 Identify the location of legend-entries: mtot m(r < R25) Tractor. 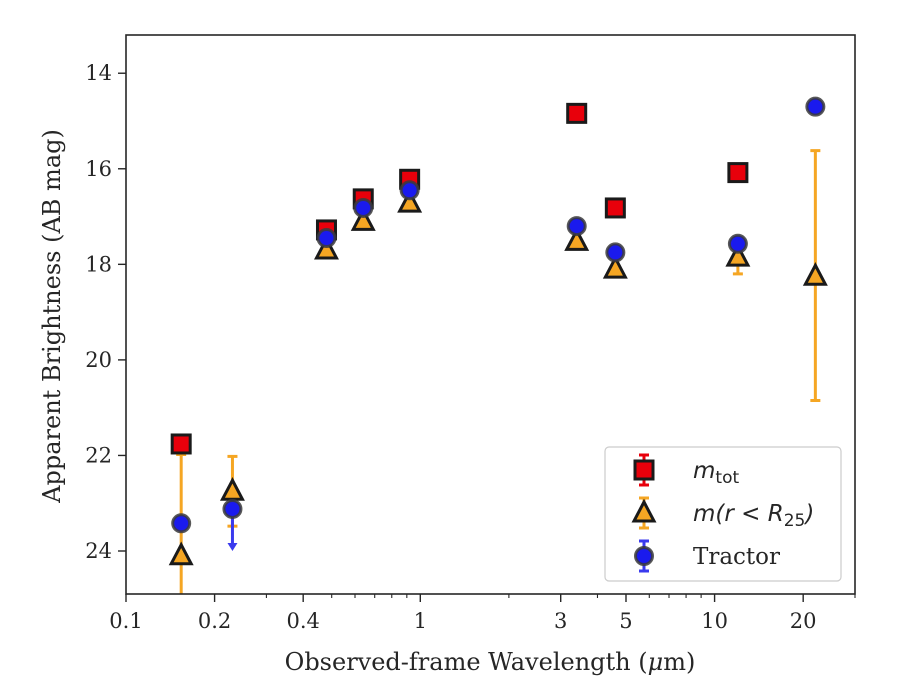
(722, 513).